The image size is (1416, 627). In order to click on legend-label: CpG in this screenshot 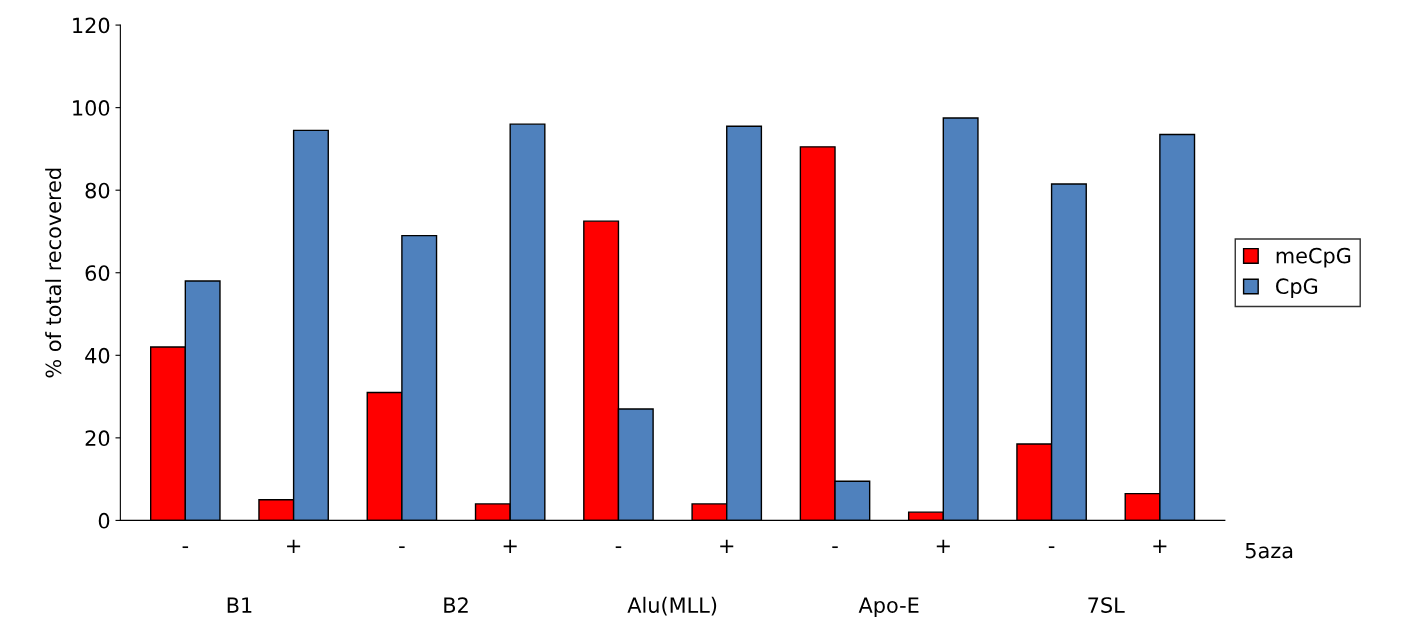, I will do `click(1297, 288)`.